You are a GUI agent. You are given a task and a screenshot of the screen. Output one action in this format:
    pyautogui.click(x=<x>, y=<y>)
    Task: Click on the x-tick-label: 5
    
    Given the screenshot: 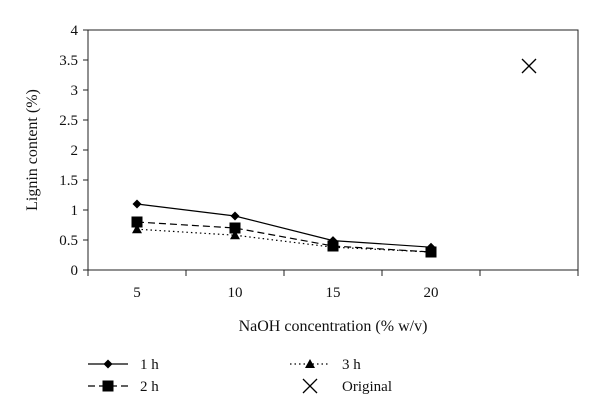 What is the action you would take?
    pyautogui.click(x=137, y=293)
    